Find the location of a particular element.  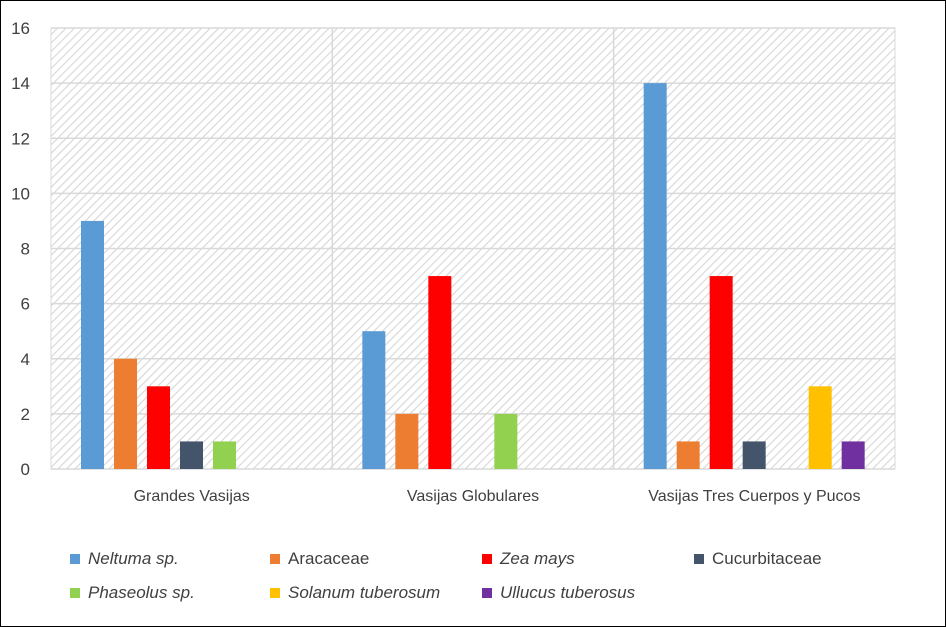

y-tick-label: 2 is located at coordinates (25, 414).